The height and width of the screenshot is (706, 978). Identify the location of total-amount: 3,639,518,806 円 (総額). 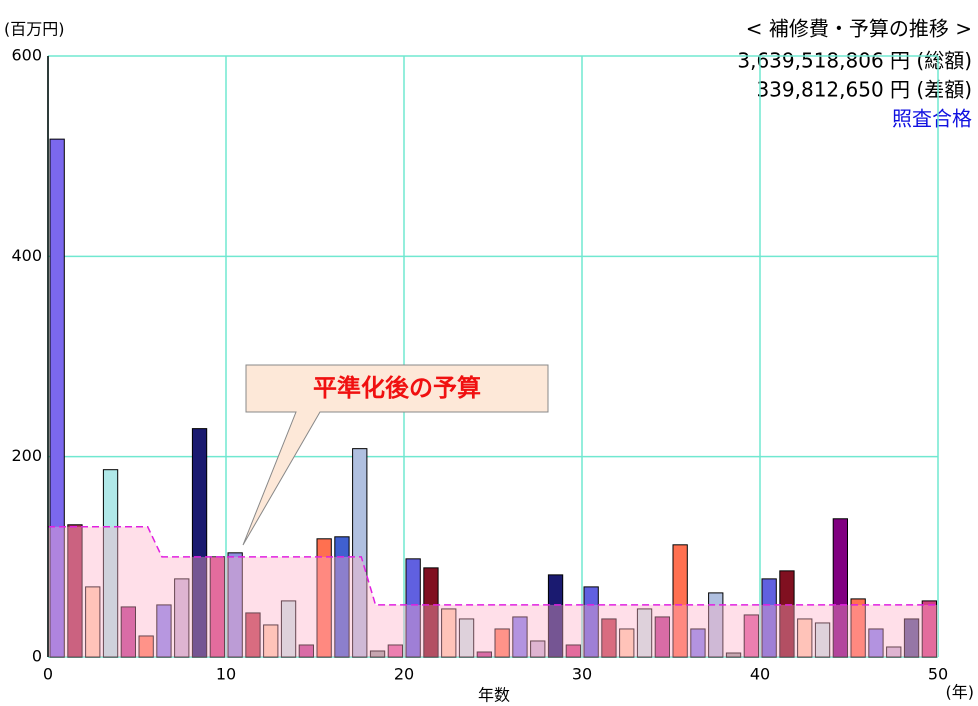
(854, 61).